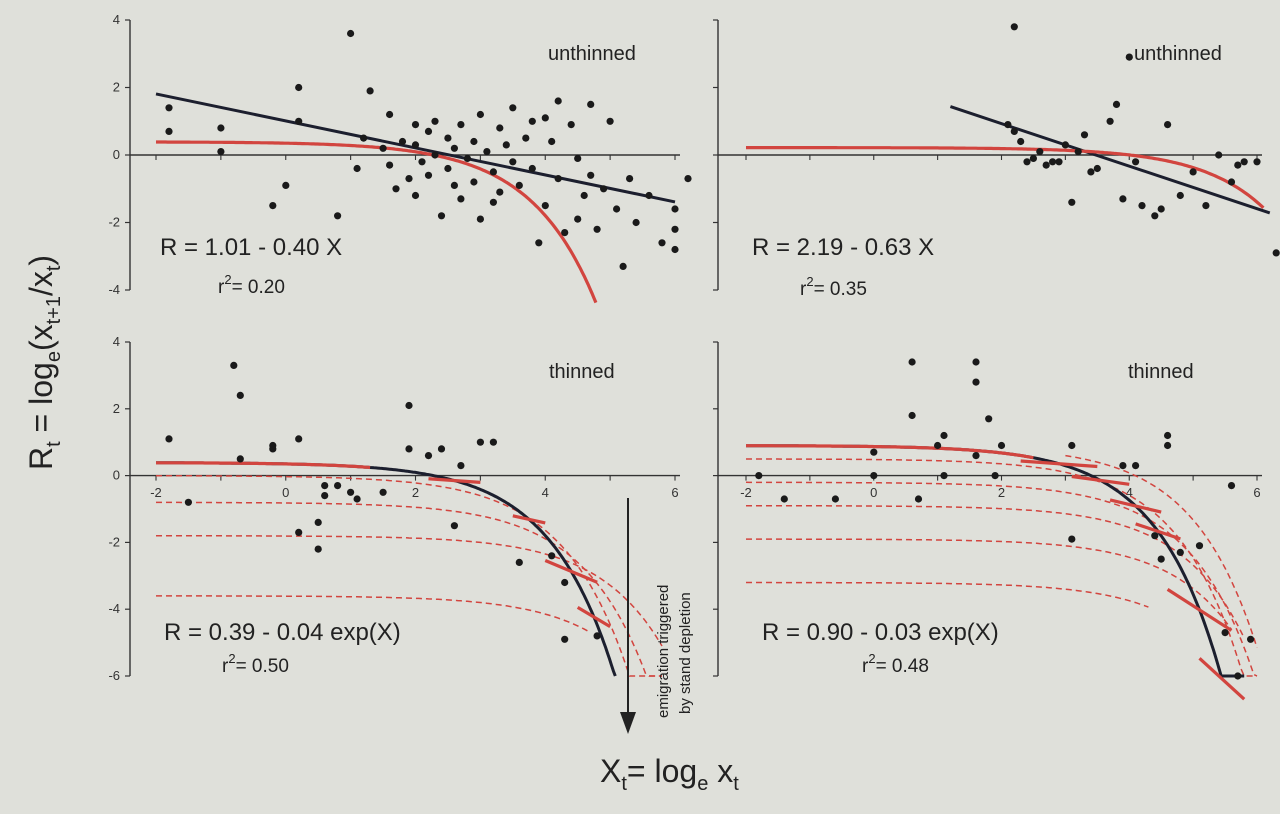 The width and height of the screenshot is (1280, 814). Describe the element at coordinates (624, 784) in the screenshot. I see `x-axis-title-sub: t` at that location.